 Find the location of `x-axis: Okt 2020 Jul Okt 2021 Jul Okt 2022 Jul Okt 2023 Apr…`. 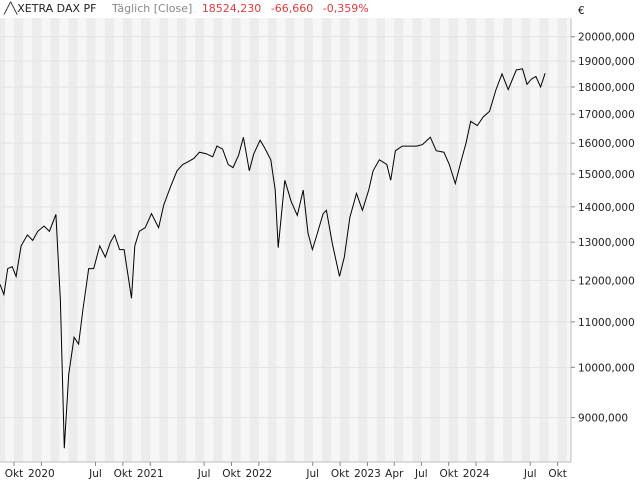

x-axis: Okt 2020 Jul Okt 2021 Jul Okt 2022 Jul Okt 2023 Apr… is located at coordinates (285, 470).